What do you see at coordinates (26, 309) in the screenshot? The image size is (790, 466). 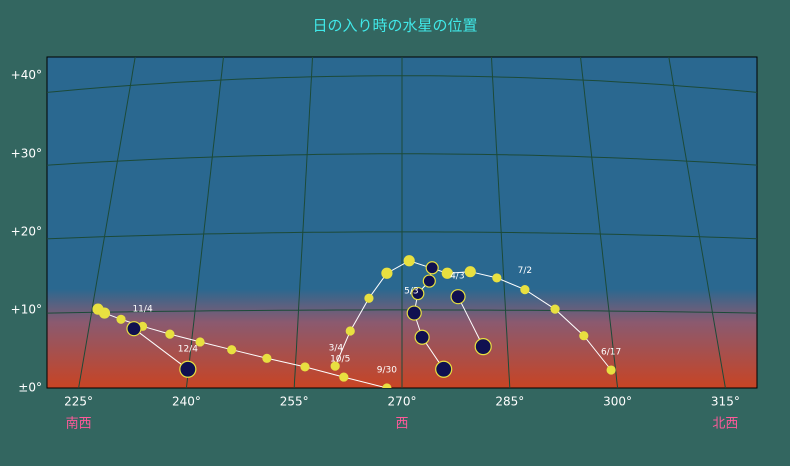 I see `y-tick-label: +10°` at bounding box center [26, 309].